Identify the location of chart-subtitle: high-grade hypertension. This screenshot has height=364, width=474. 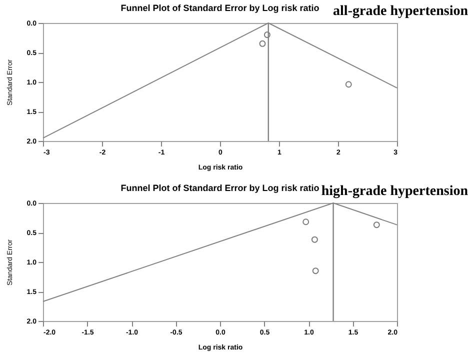
(394, 192).